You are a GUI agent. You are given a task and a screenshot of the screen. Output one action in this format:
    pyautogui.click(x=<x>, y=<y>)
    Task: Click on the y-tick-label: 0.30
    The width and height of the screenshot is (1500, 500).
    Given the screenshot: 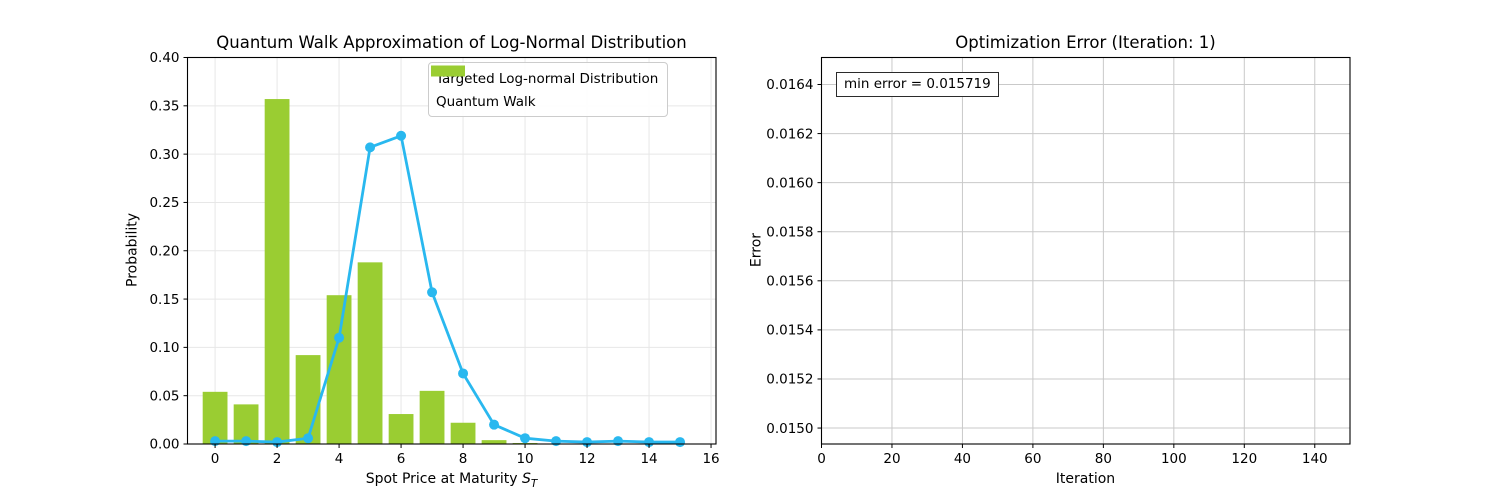 What is the action you would take?
    pyautogui.click(x=164, y=155)
    